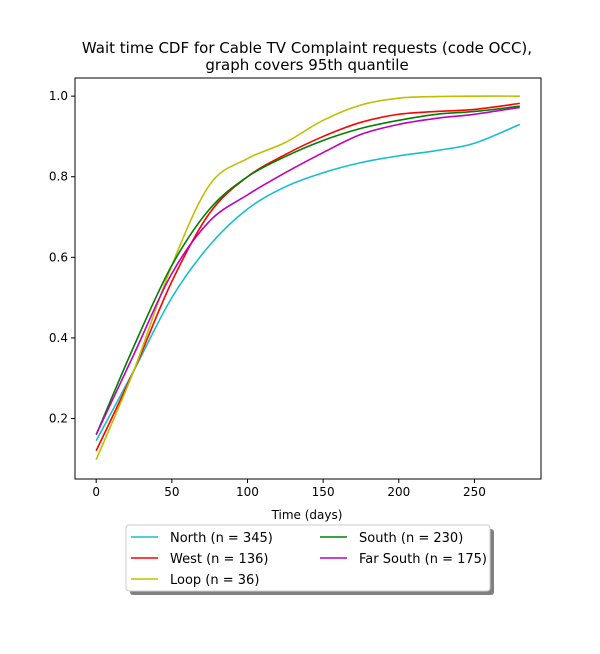 The height and width of the screenshot is (654, 600). I want to click on y-tick-label: 0.4, so click(58, 338).